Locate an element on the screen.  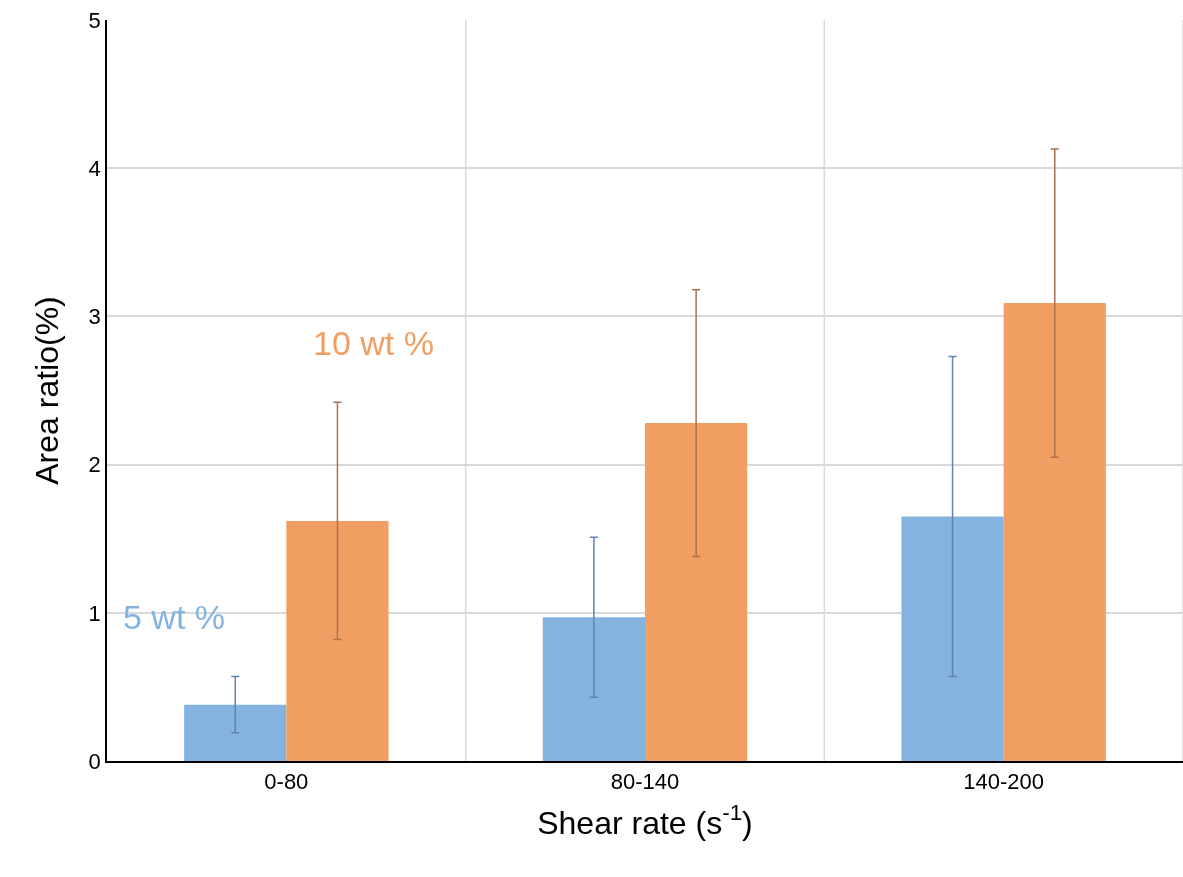
x-tick-label: 140-200 is located at coordinates (1004, 782).